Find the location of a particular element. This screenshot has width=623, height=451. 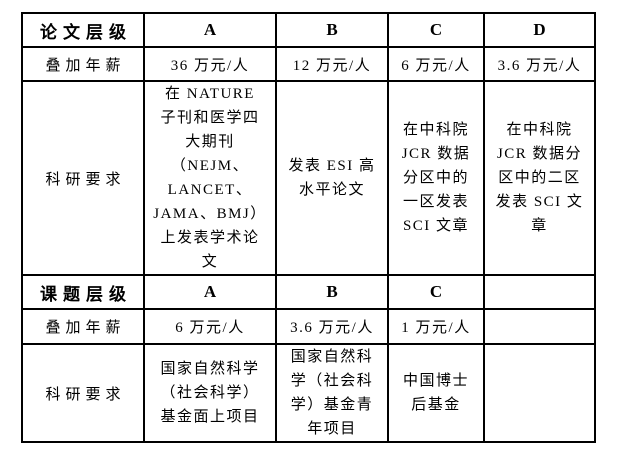

project-grade-empty is located at coordinates (539, 292).